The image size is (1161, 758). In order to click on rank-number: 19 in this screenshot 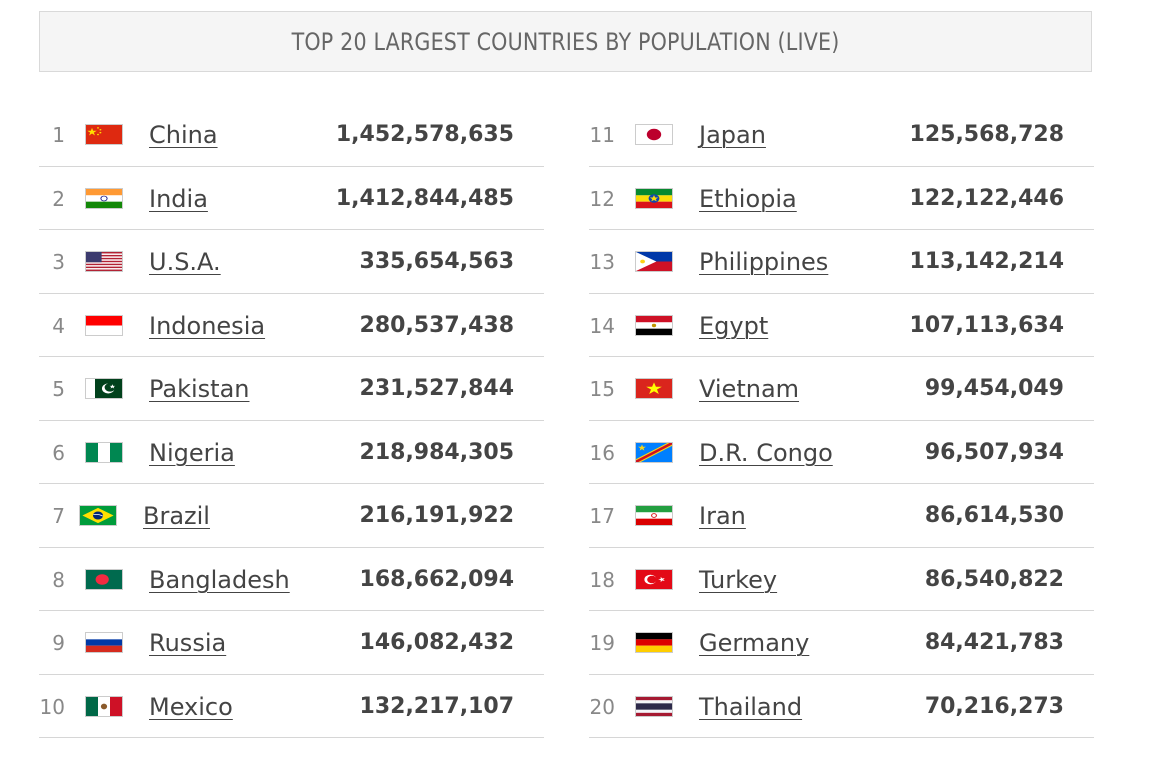, I will do `click(602, 643)`.